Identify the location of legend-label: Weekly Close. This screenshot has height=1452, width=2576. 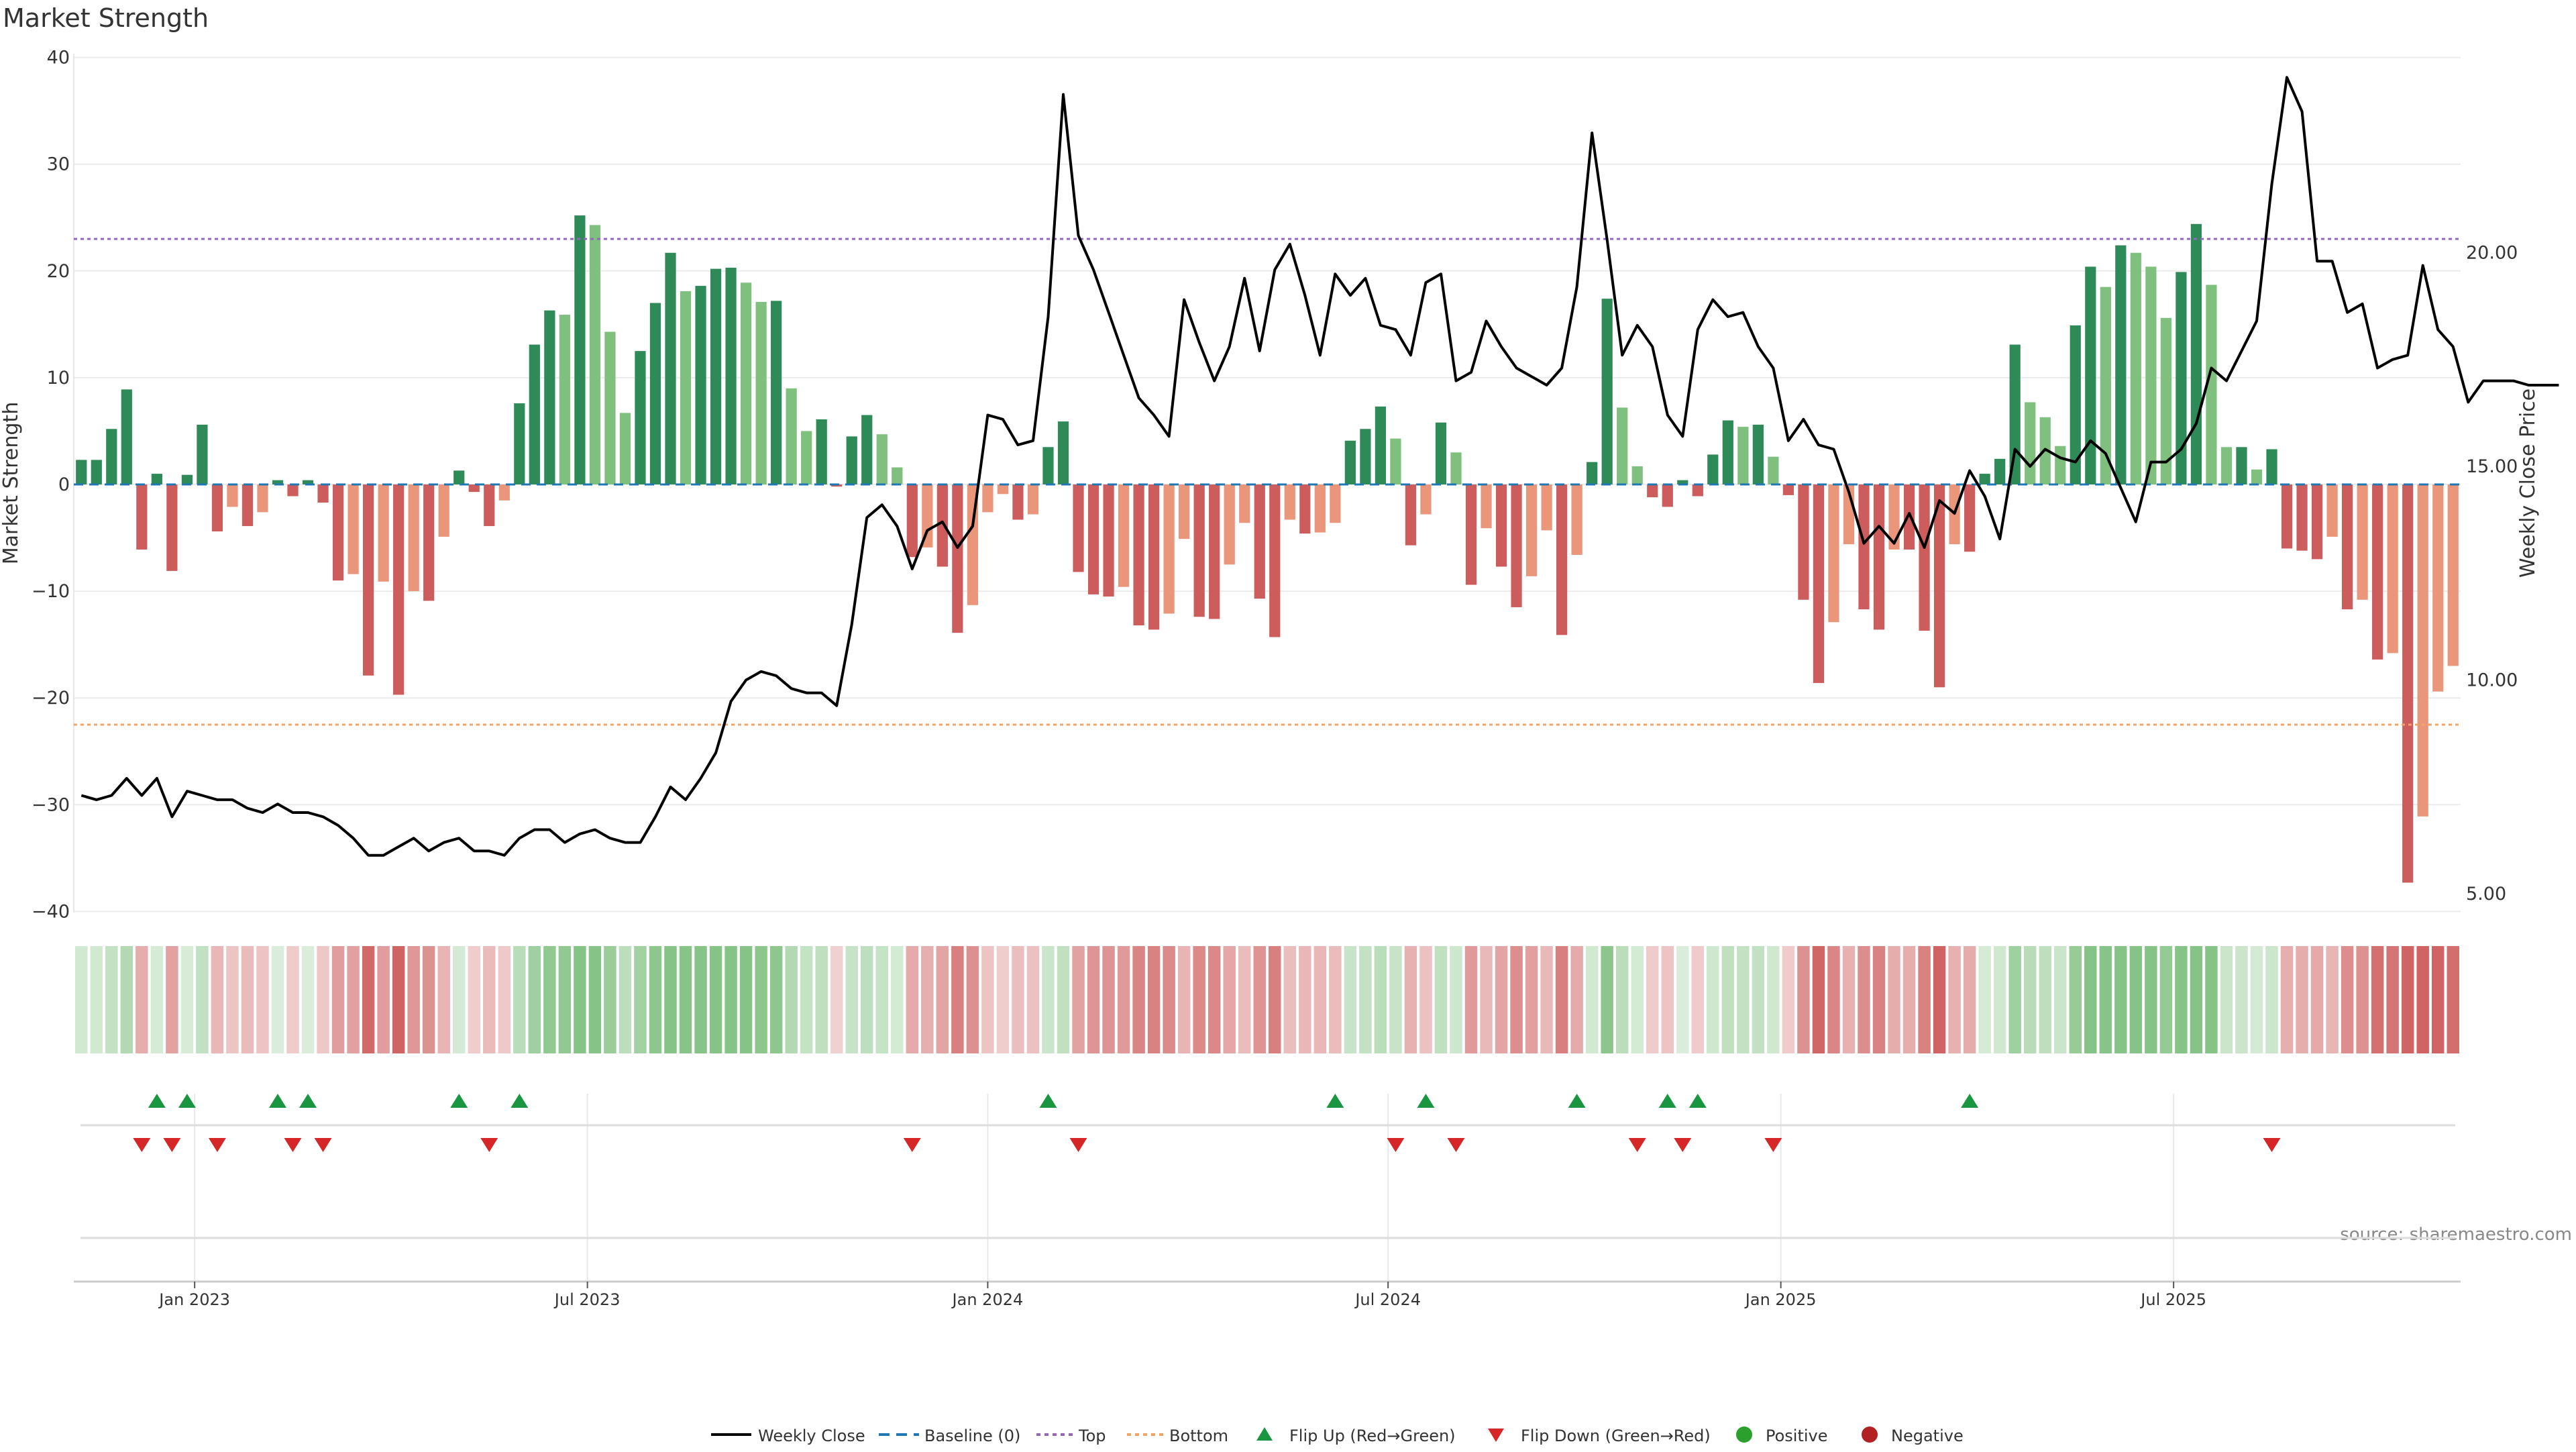
(811, 1436).